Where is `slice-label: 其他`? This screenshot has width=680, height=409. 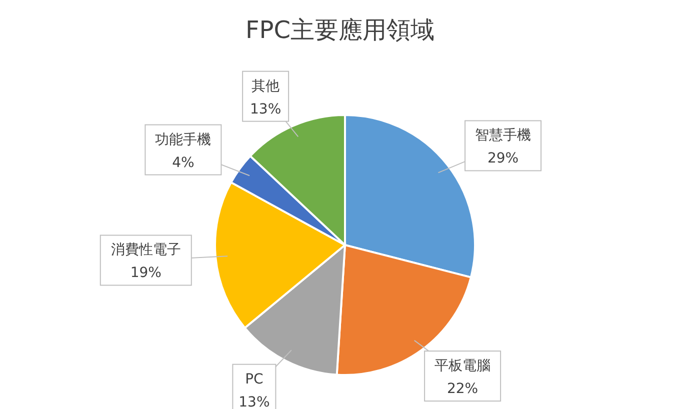 slice-label: 其他 is located at coordinates (266, 86).